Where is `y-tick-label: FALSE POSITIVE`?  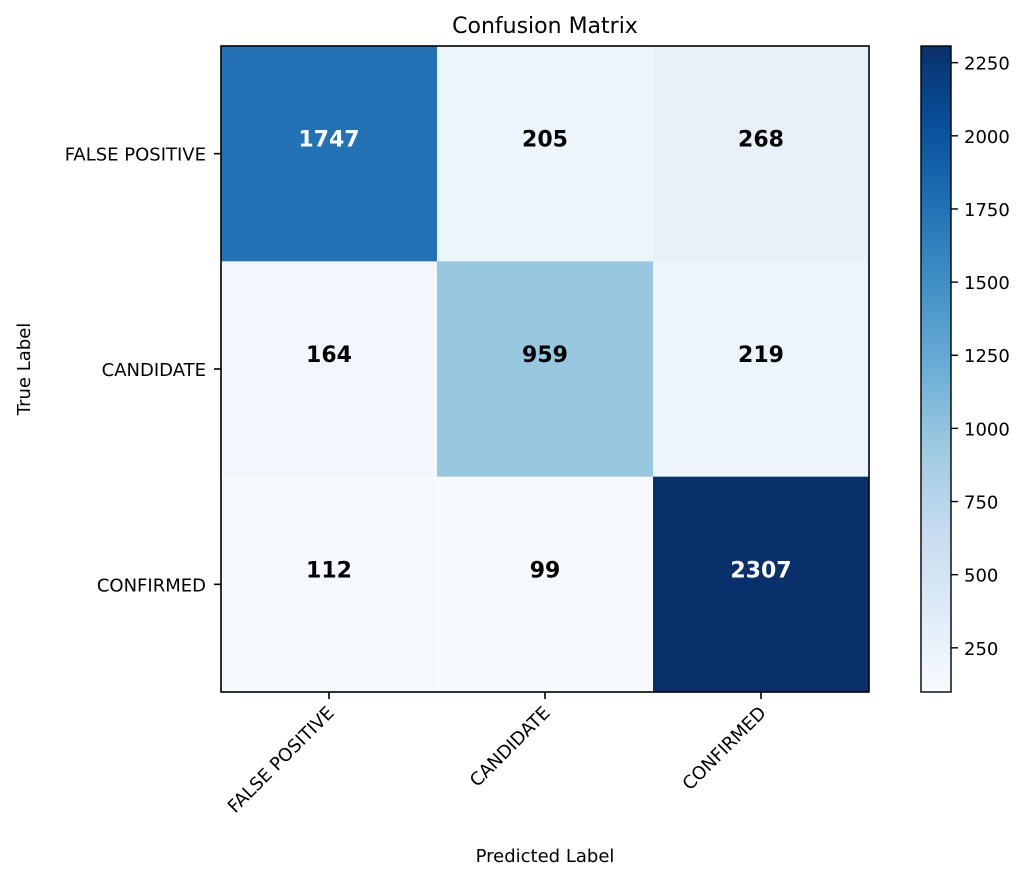
y-tick-label: FALSE POSITIVE is located at coordinates (135, 155).